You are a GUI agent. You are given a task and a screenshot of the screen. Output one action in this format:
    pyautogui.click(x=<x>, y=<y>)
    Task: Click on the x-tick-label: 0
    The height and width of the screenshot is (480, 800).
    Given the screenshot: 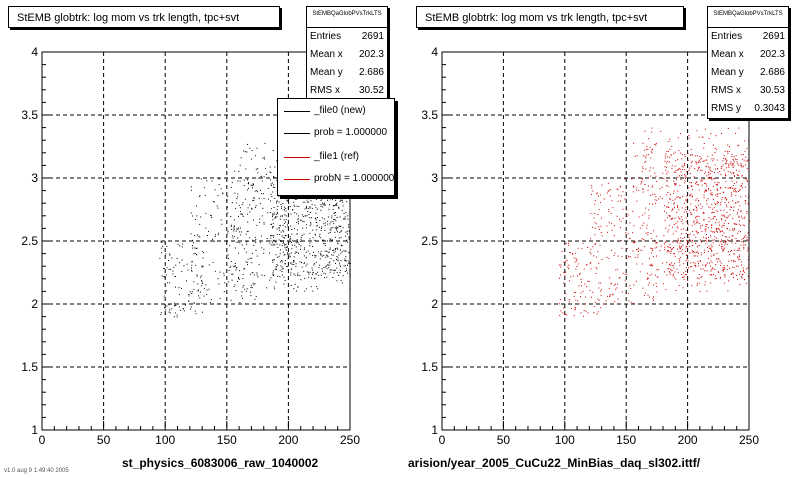 What is the action you would take?
    pyautogui.click(x=442, y=440)
    